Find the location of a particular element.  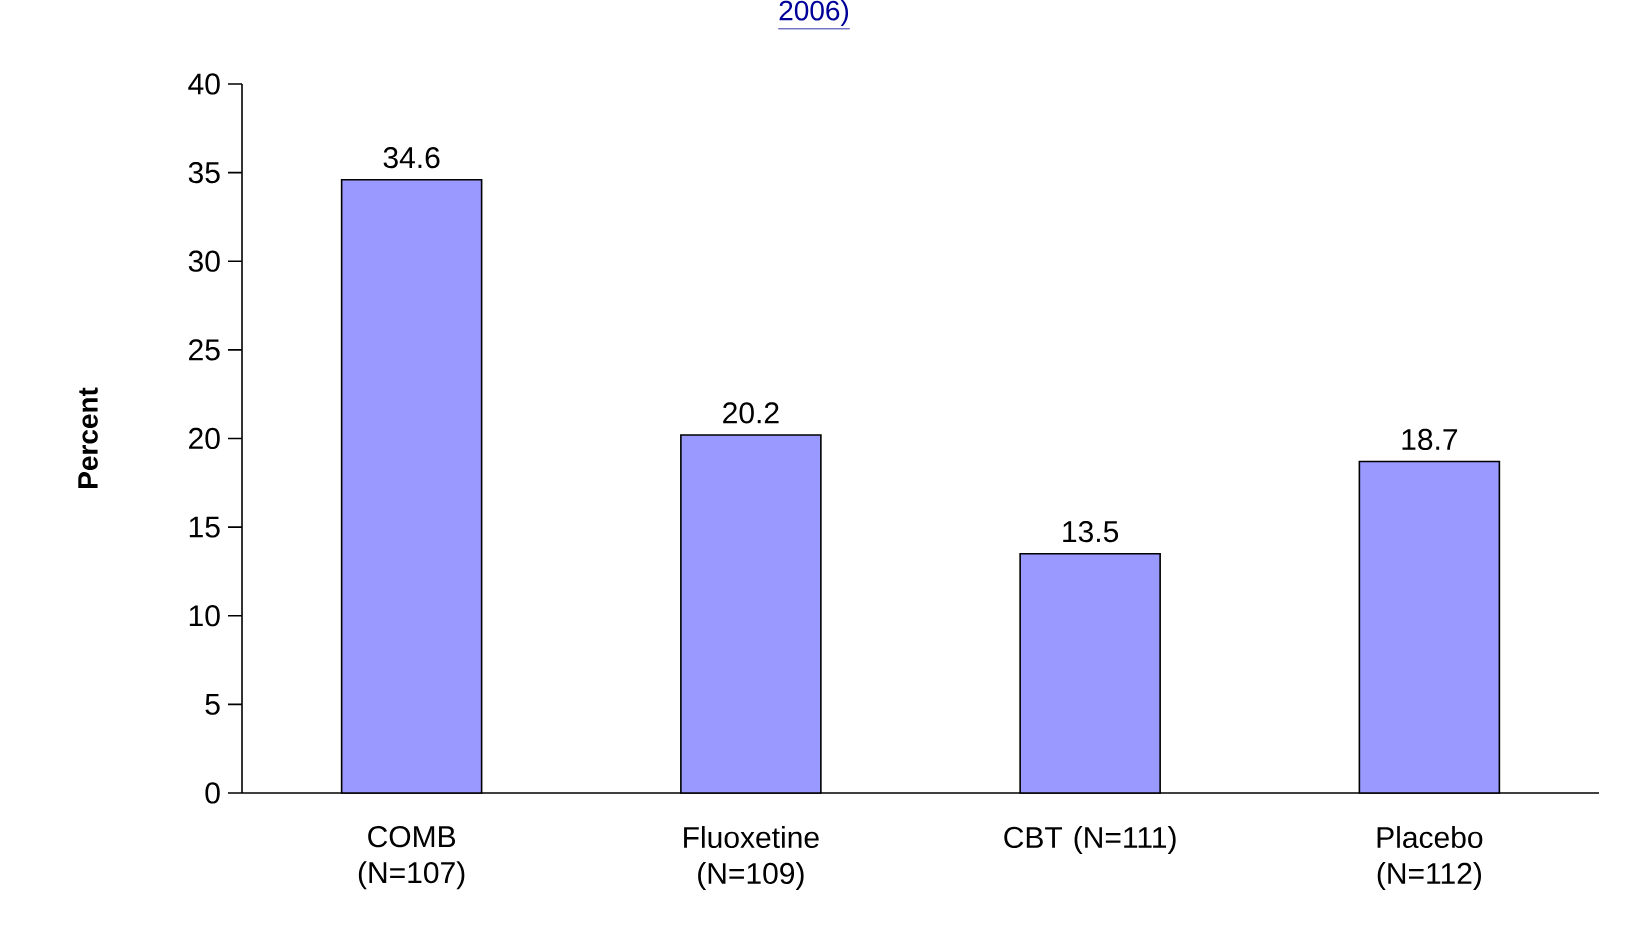

x-tick-label: CBT (N=111) is located at coordinates (1090, 840).